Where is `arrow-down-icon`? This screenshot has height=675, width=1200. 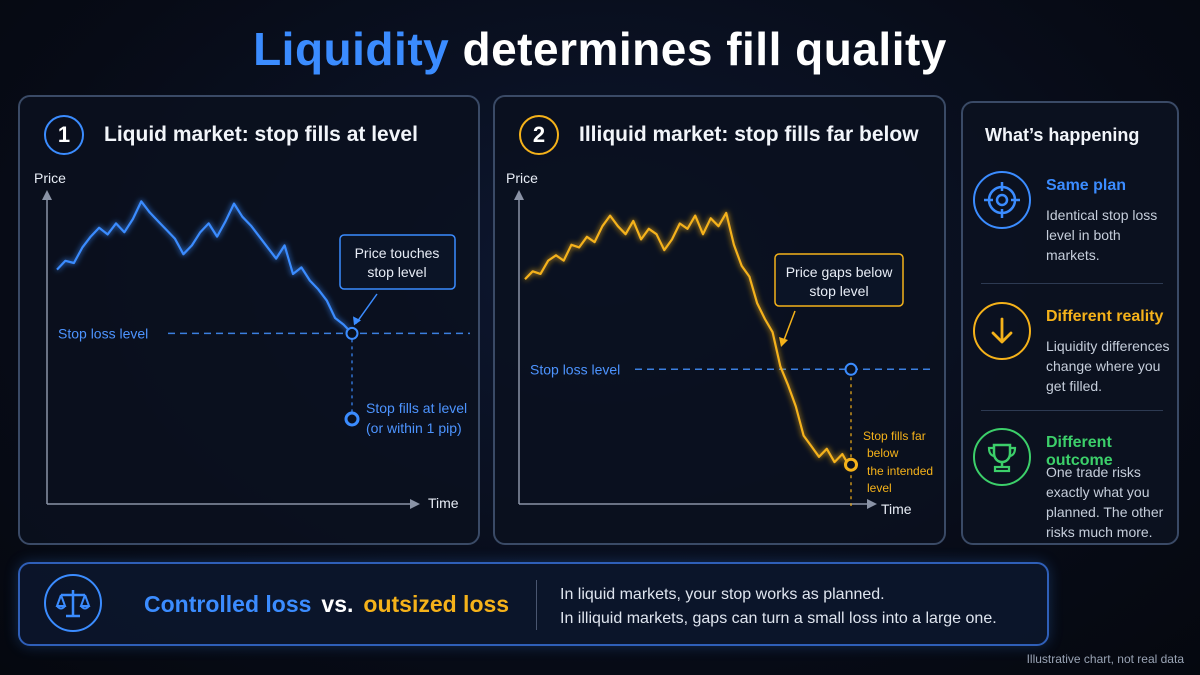
arrow-down-icon is located at coordinates (1002, 331).